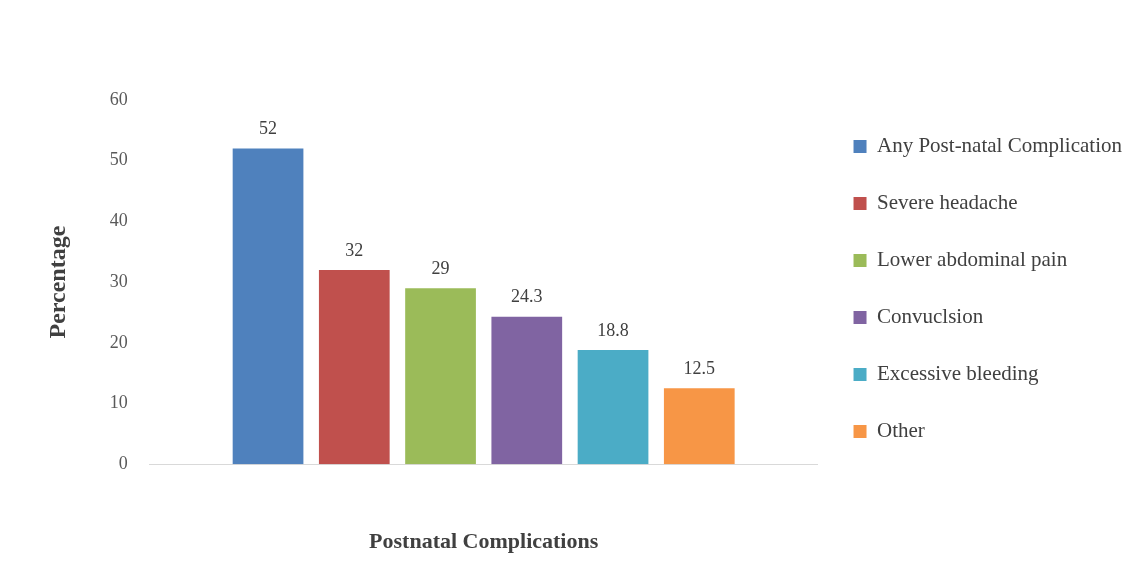 The width and height of the screenshot is (1140, 585). Describe the element at coordinates (947, 202) in the screenshot. I see `legend-label: Severe headache` at that location.